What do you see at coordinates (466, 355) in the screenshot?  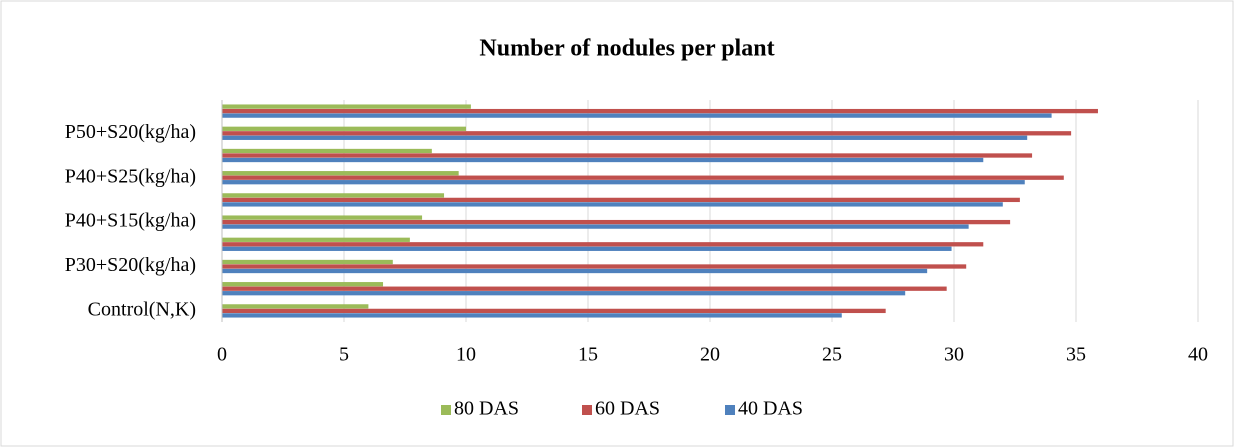 I see `x-tick-label: 10` at bounding box center [466, 355].